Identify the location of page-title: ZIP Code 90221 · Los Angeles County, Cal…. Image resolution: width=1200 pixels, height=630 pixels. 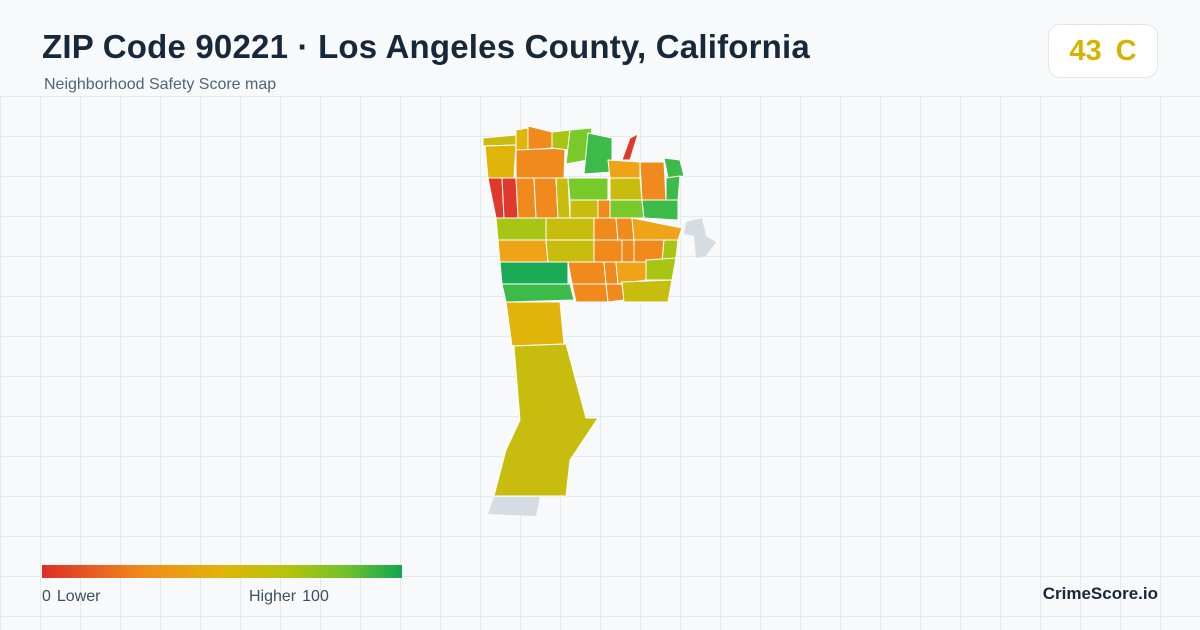
(426, 46).